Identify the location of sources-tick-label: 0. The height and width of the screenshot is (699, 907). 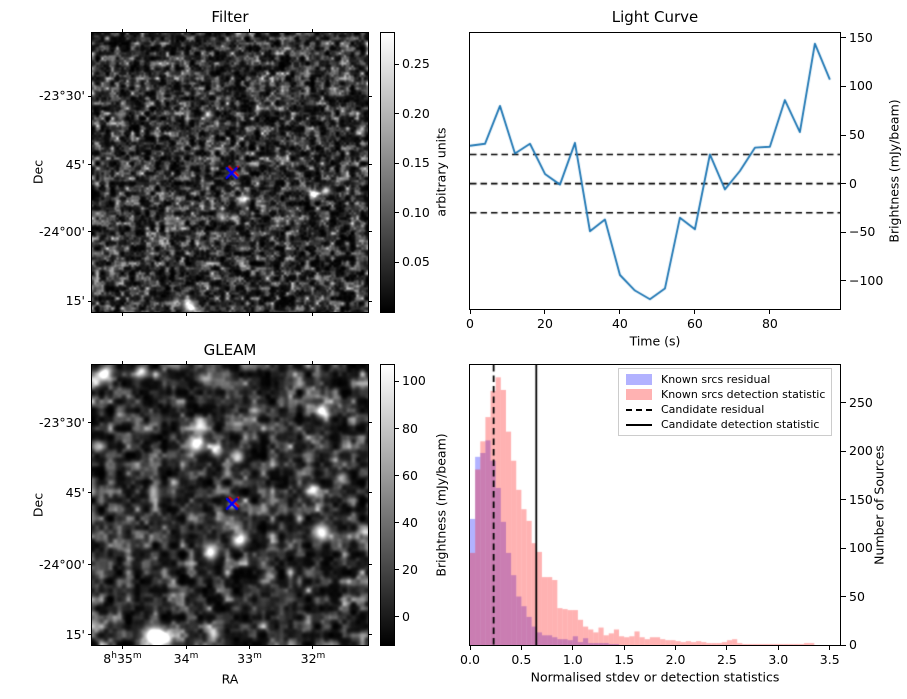
(853, 645).